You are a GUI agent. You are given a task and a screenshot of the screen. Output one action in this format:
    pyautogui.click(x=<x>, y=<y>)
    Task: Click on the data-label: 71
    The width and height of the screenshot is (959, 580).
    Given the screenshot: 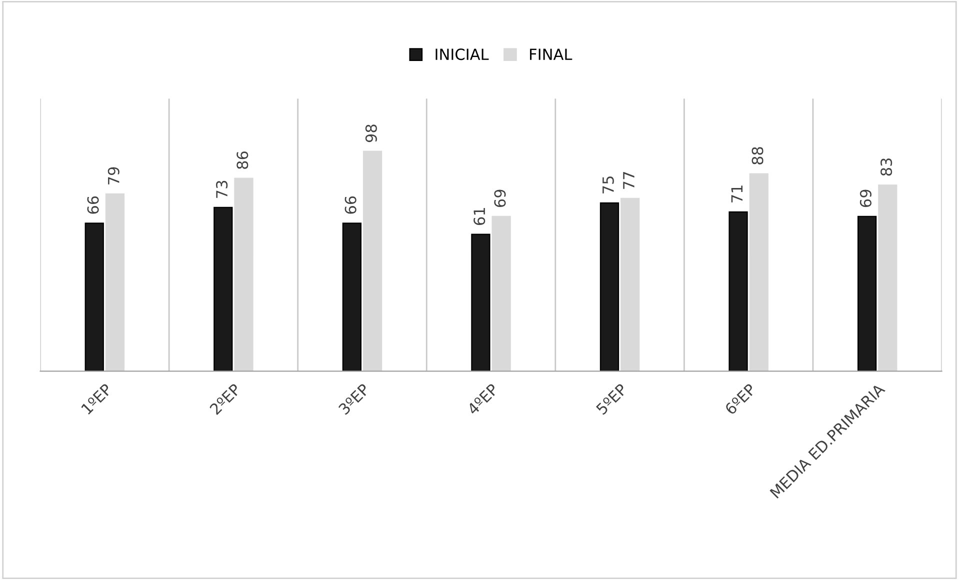 What is the action you would take?
    pyautogui.click(x=736, y=194)
    